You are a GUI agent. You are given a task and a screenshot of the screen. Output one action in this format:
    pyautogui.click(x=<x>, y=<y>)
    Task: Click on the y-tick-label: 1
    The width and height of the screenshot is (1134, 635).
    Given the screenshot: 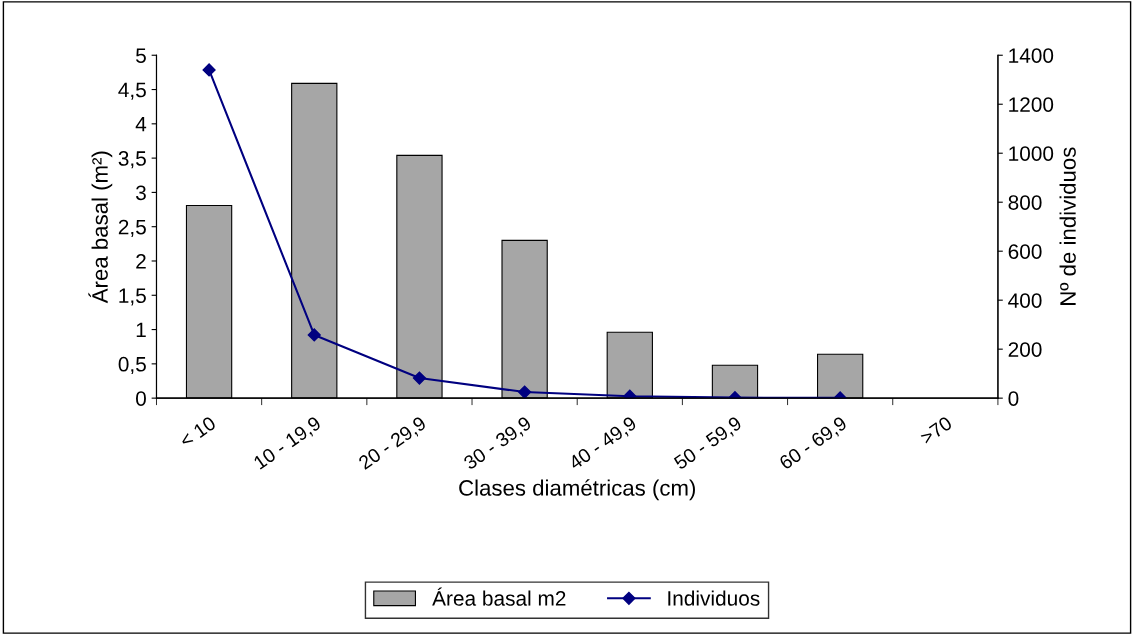 What is the action you would take?
    pyautogui.click(x=141, y=330)
    